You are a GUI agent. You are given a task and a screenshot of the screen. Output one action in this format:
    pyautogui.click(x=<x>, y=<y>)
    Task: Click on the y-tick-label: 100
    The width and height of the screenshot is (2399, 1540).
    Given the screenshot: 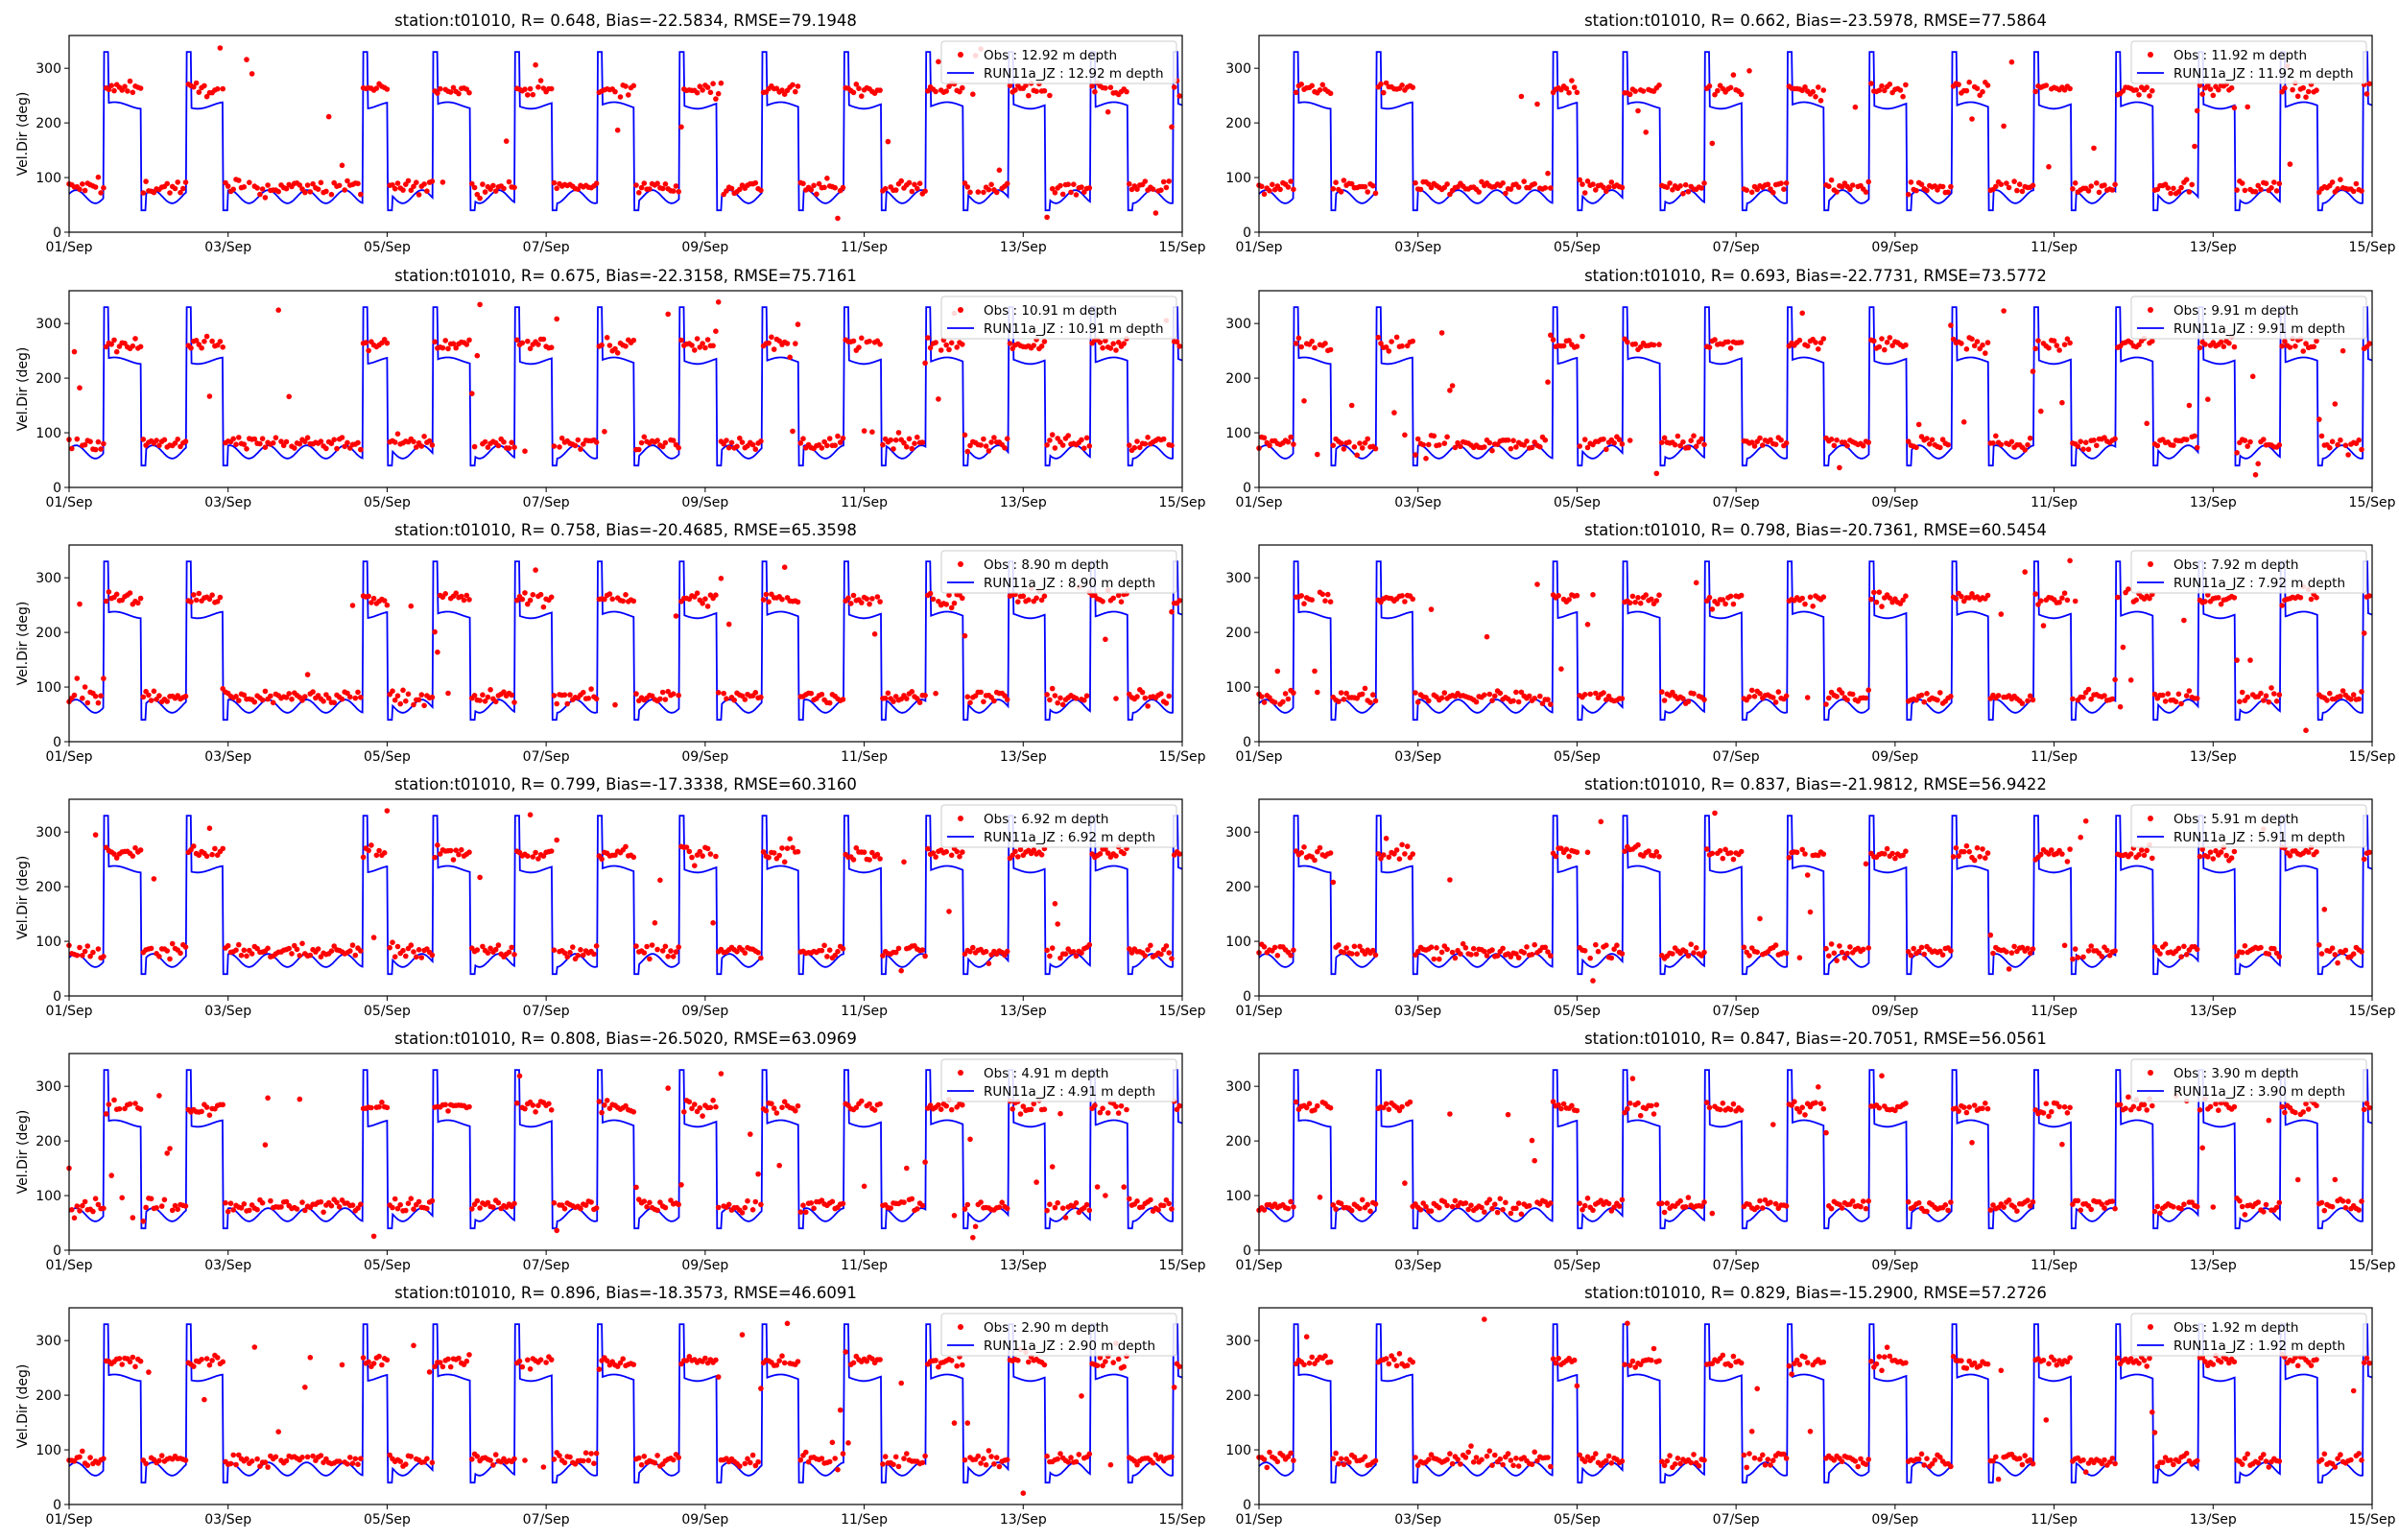 What is the action you would take?
    pyautogui.click(x=1238, y=942)
    